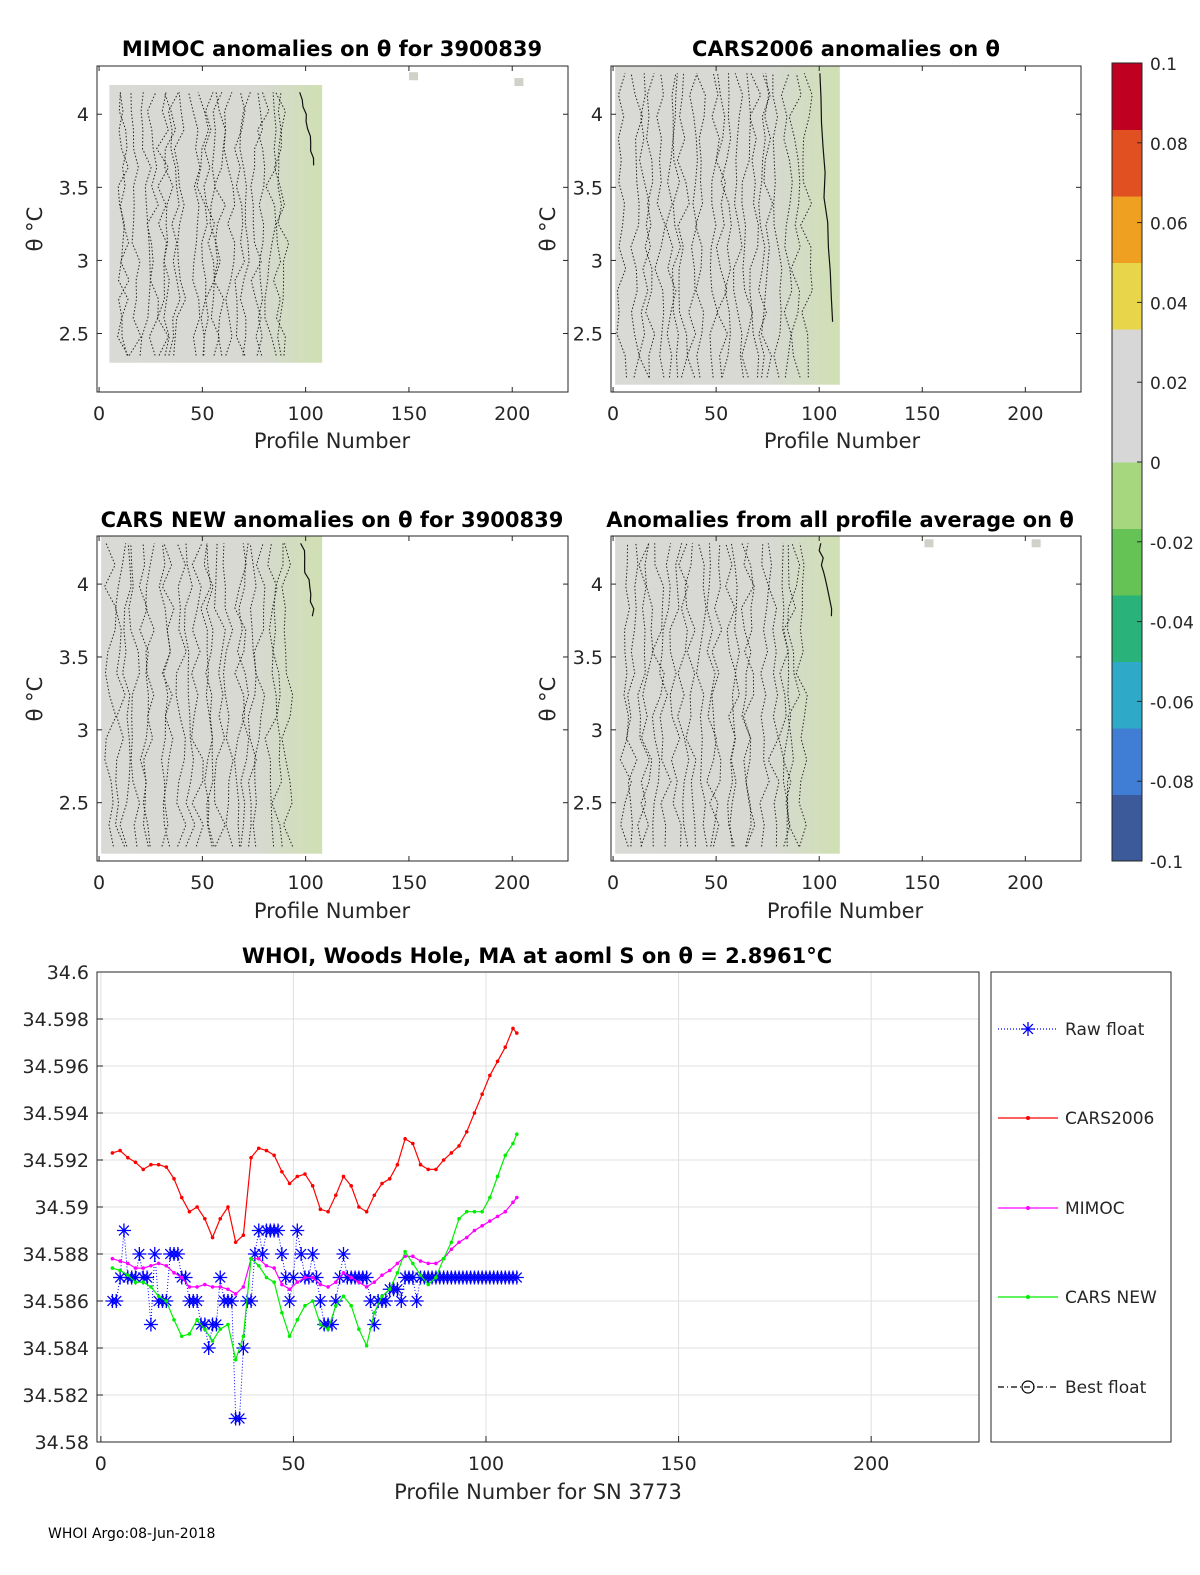 The image size is (1200, 1575). Describe the element at coordinates (1095, 1209) in the screenshot. I see `legend-label: MIMOC` at that location.